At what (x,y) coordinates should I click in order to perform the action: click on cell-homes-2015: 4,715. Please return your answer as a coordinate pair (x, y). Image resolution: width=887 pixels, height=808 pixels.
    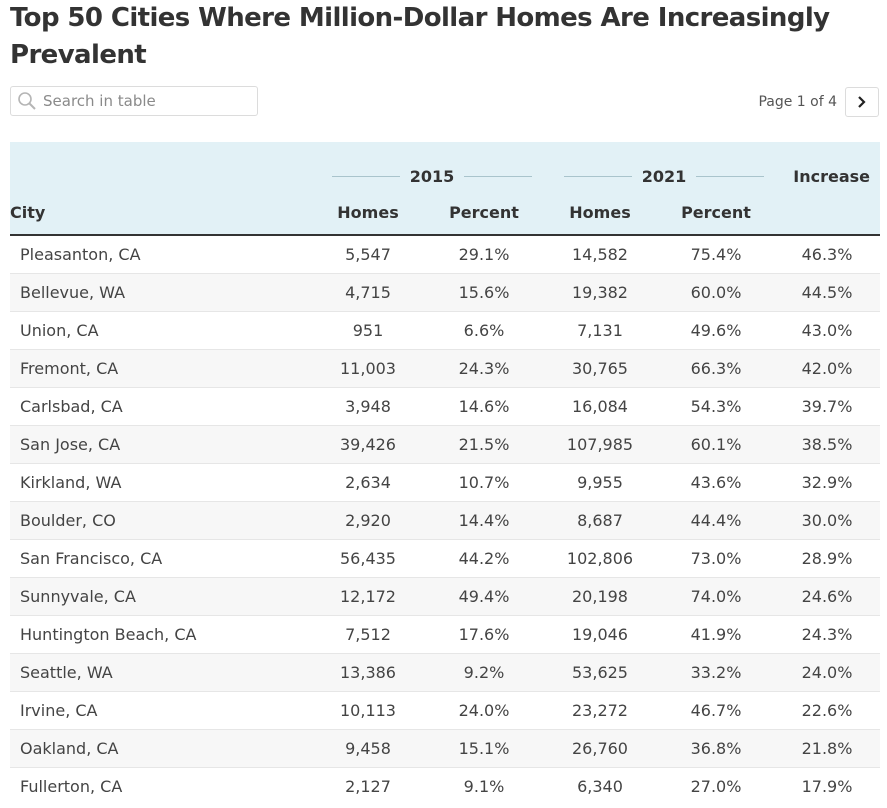
    Looking at the image, I should click on (368, 292).